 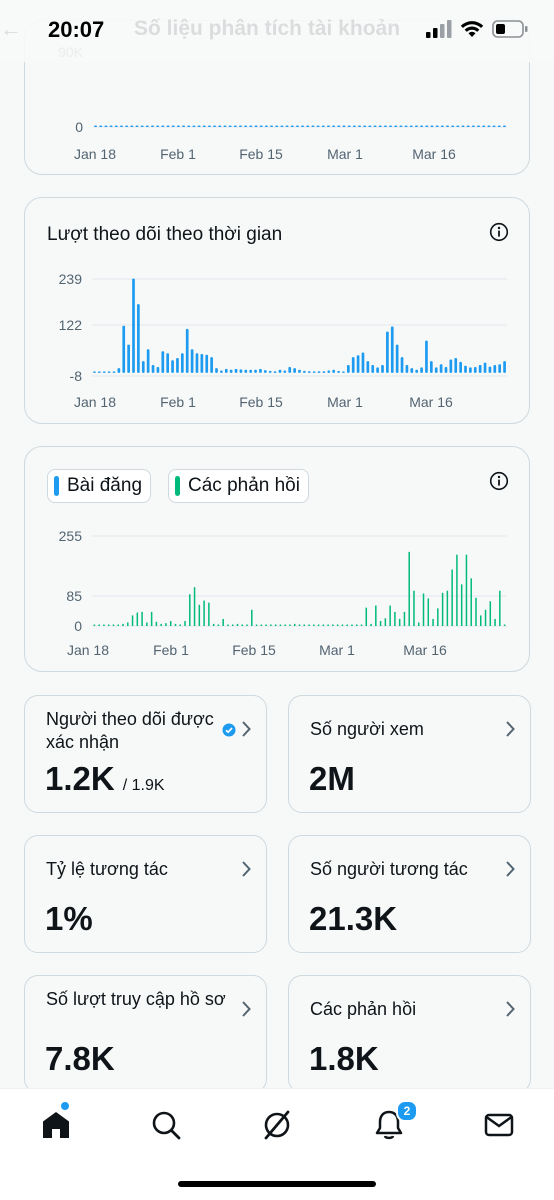 I want to click on battery-icon, so click(x=510, y=29).